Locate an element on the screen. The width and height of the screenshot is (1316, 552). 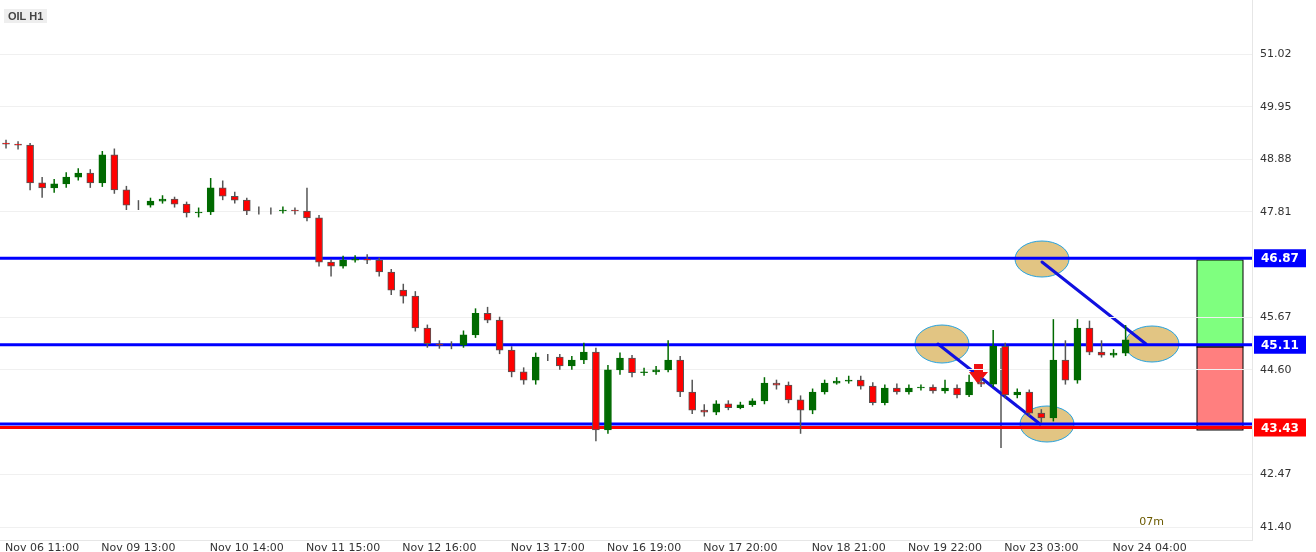
y-tick-label: 42.47 is located at coordinates (1276, 474).